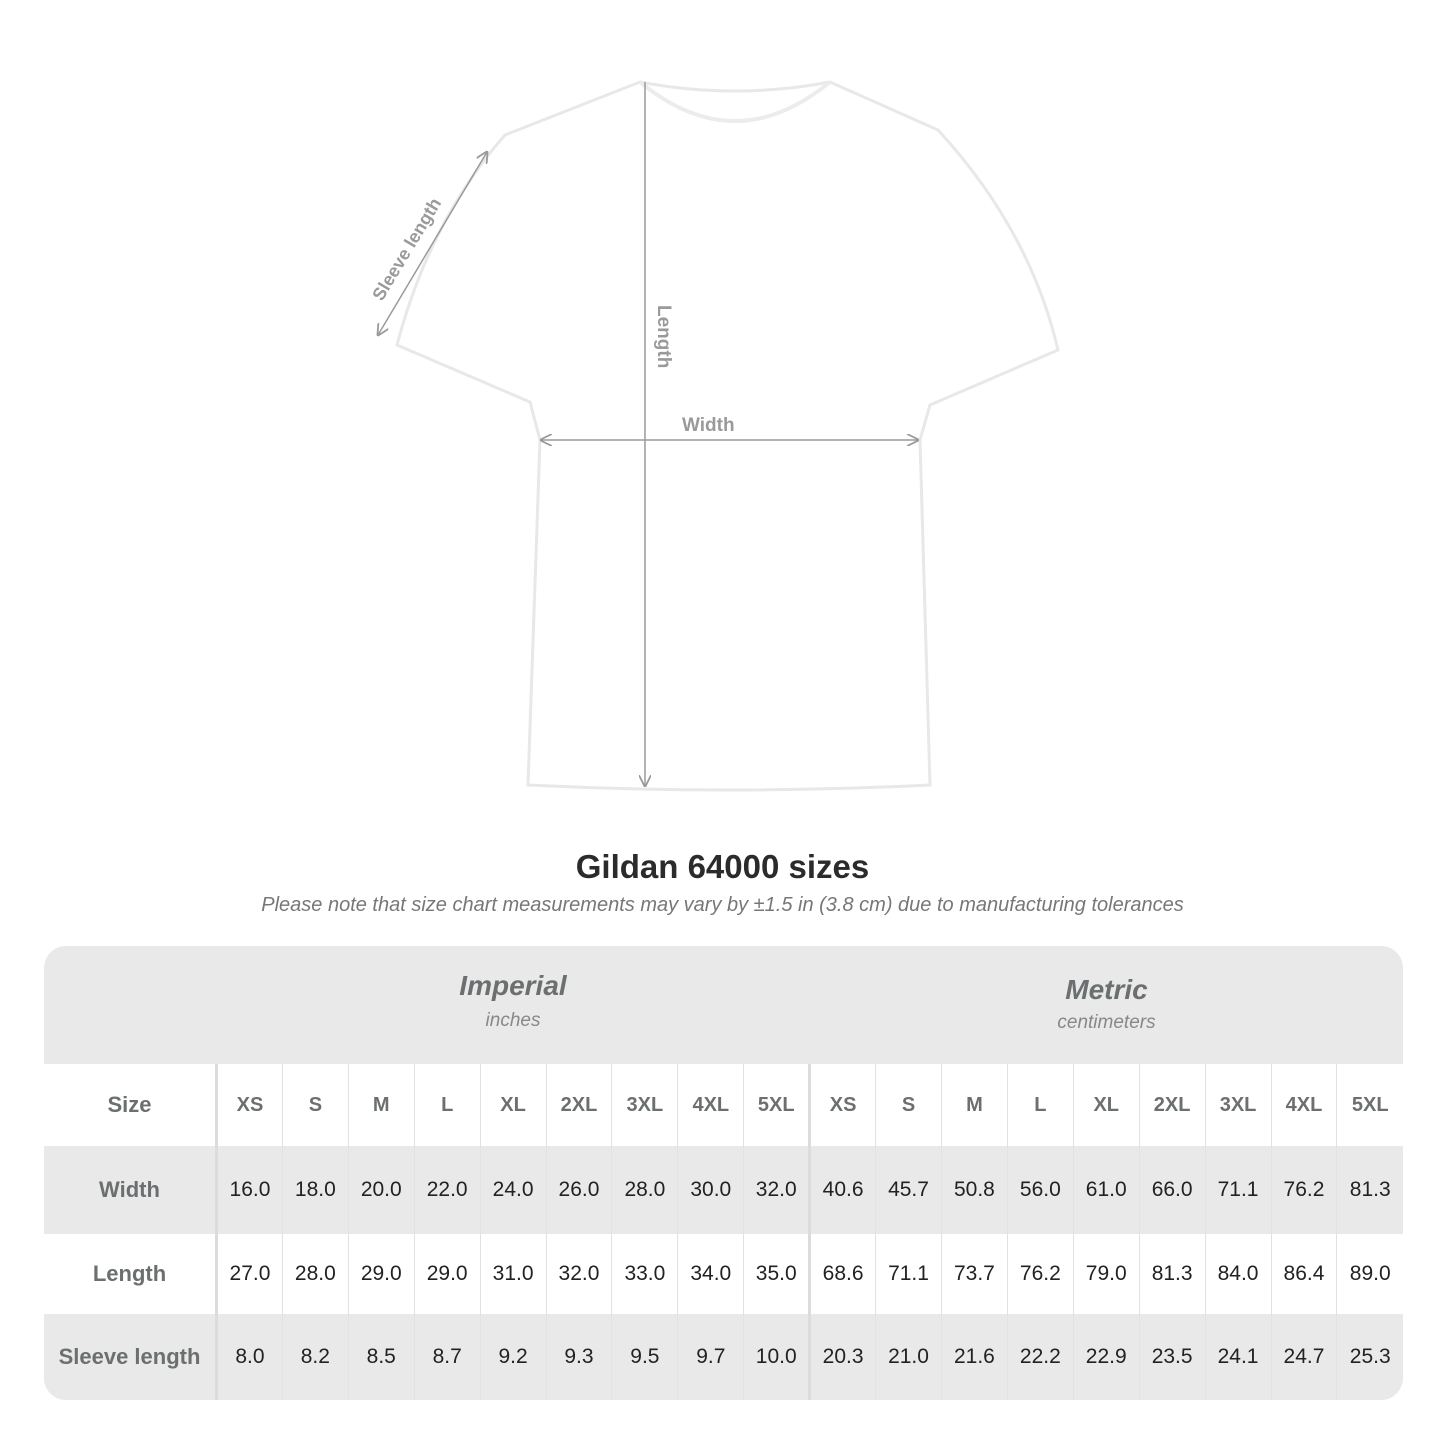 This screenshot has height=1445, width=1445. I want to click on metric-value-cell: 56.0, so click(1040, 1190).